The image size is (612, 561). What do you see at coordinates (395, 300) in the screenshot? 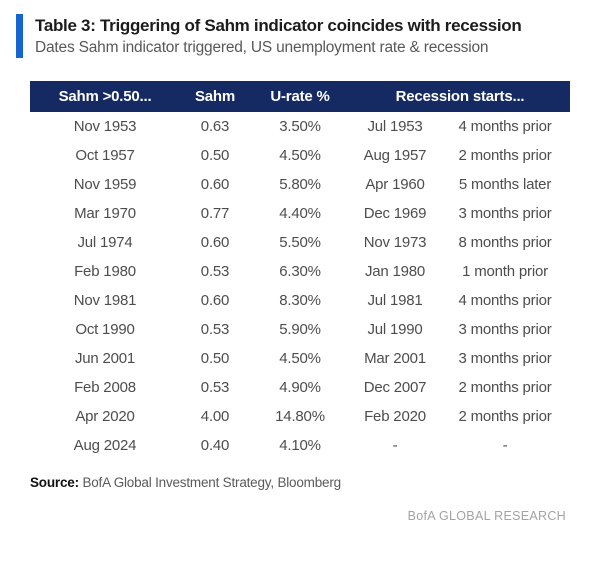
I see `table-cell: Jul 1981` at bounding box center [395, 300].